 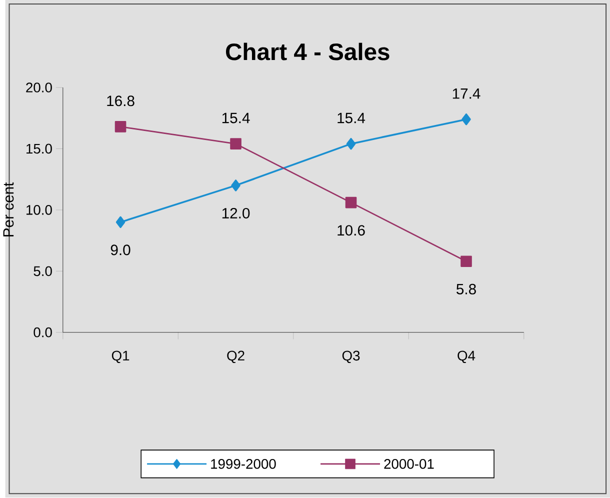 I want to click on x-tick-label: Q4, so click(x=467, y=357).